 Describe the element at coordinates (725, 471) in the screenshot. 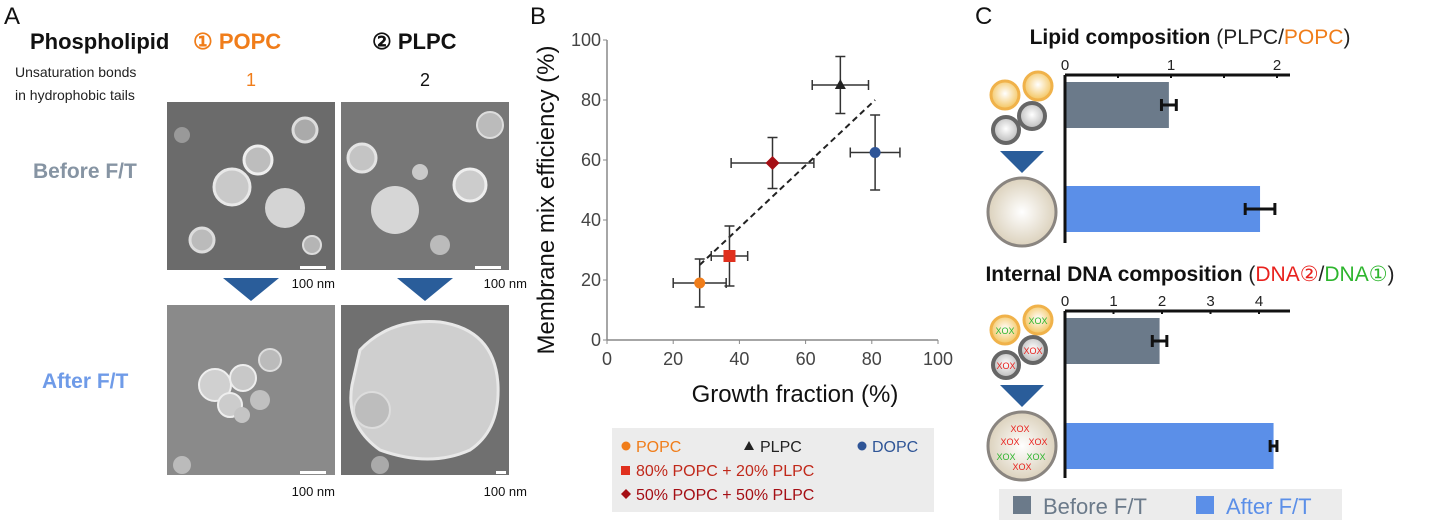

I see `legend-label-80-20: 80% POPC + 20% PLPC` at that location.